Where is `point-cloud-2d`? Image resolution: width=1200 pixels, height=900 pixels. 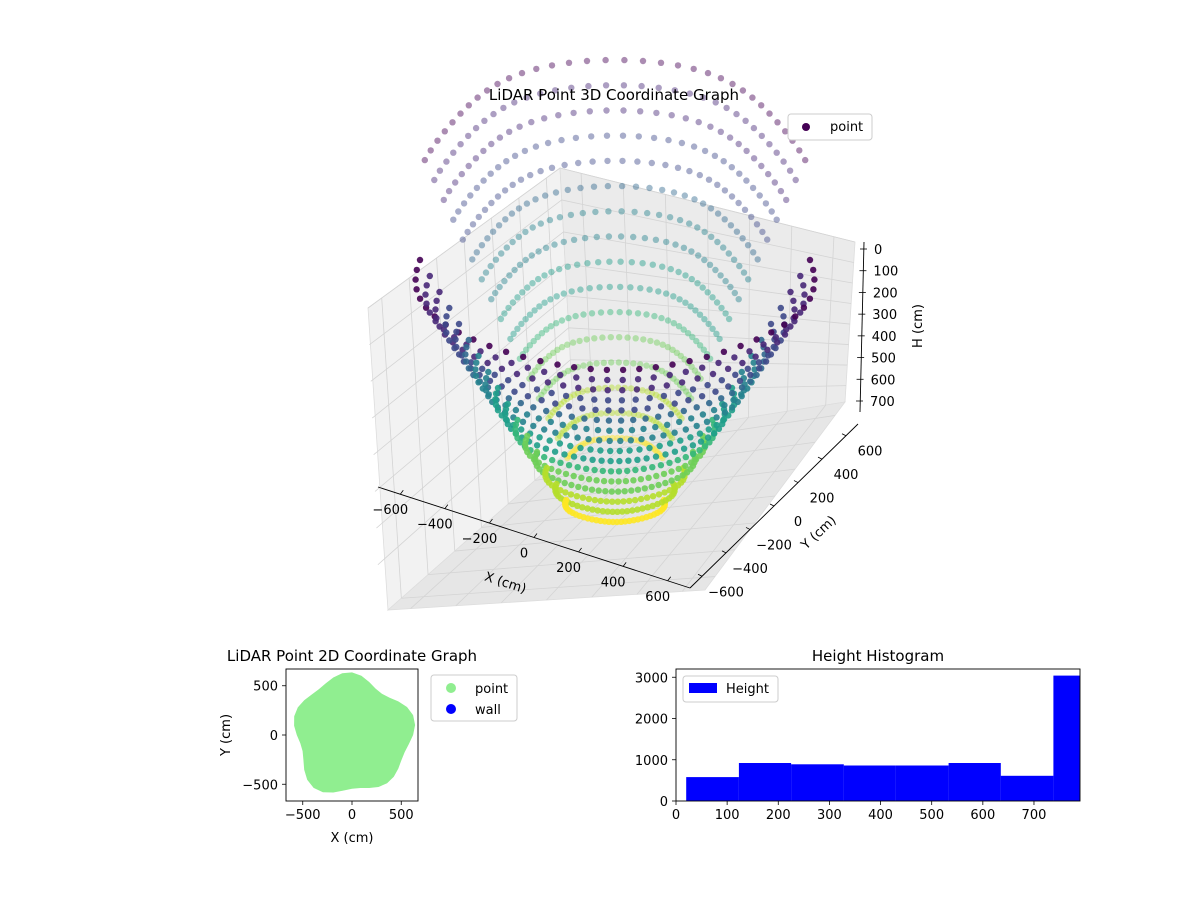 point-cloud-2d is located at coordinates (355, 732).